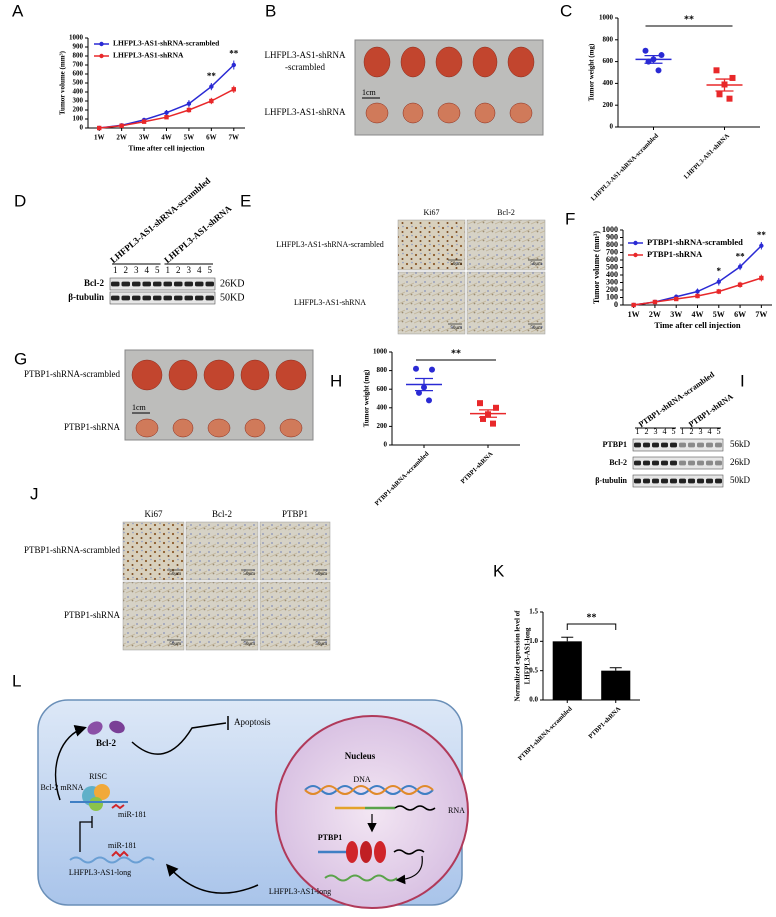  What do you see at coordinates (98, 776) in the screenshot?
I see `risc-label: RISC` at bounding box center [98, 776].